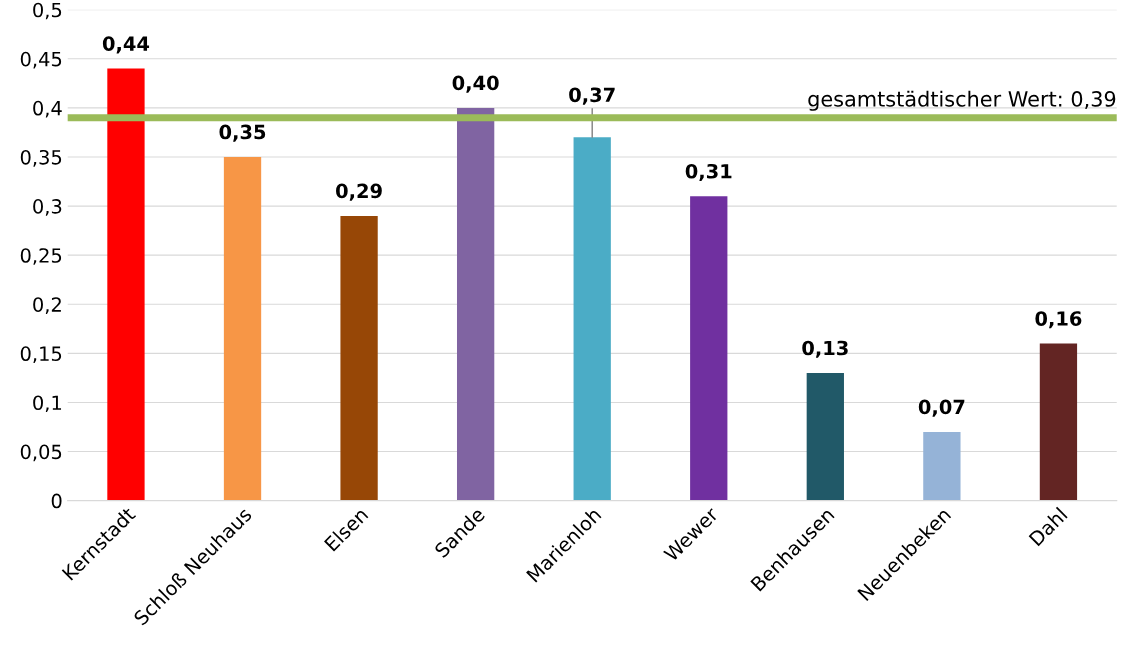  I want to click on data-label: 0,35, so click(242, 133).